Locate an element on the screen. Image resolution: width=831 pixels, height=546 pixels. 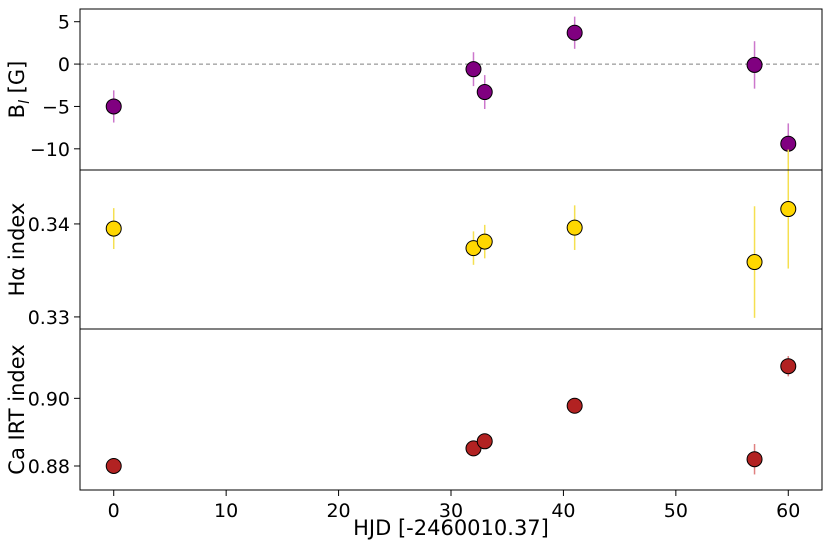
y-axis-label: Hα index is located at coordinates (17, 250).